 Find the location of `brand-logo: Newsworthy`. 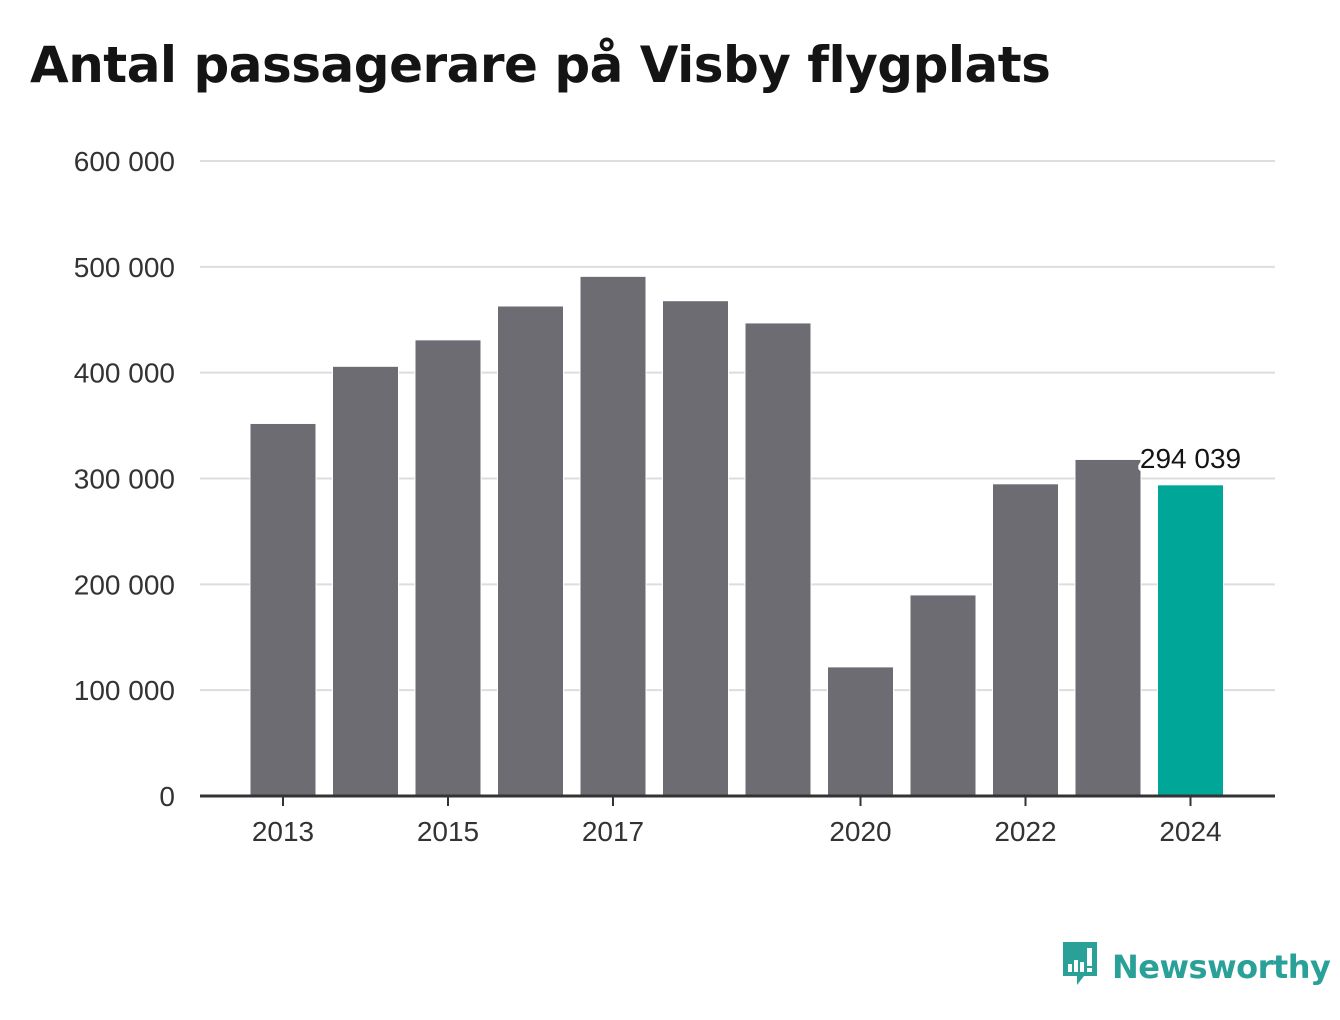

brand-logo: Newsworthy is located at coordinates (1195, 966).